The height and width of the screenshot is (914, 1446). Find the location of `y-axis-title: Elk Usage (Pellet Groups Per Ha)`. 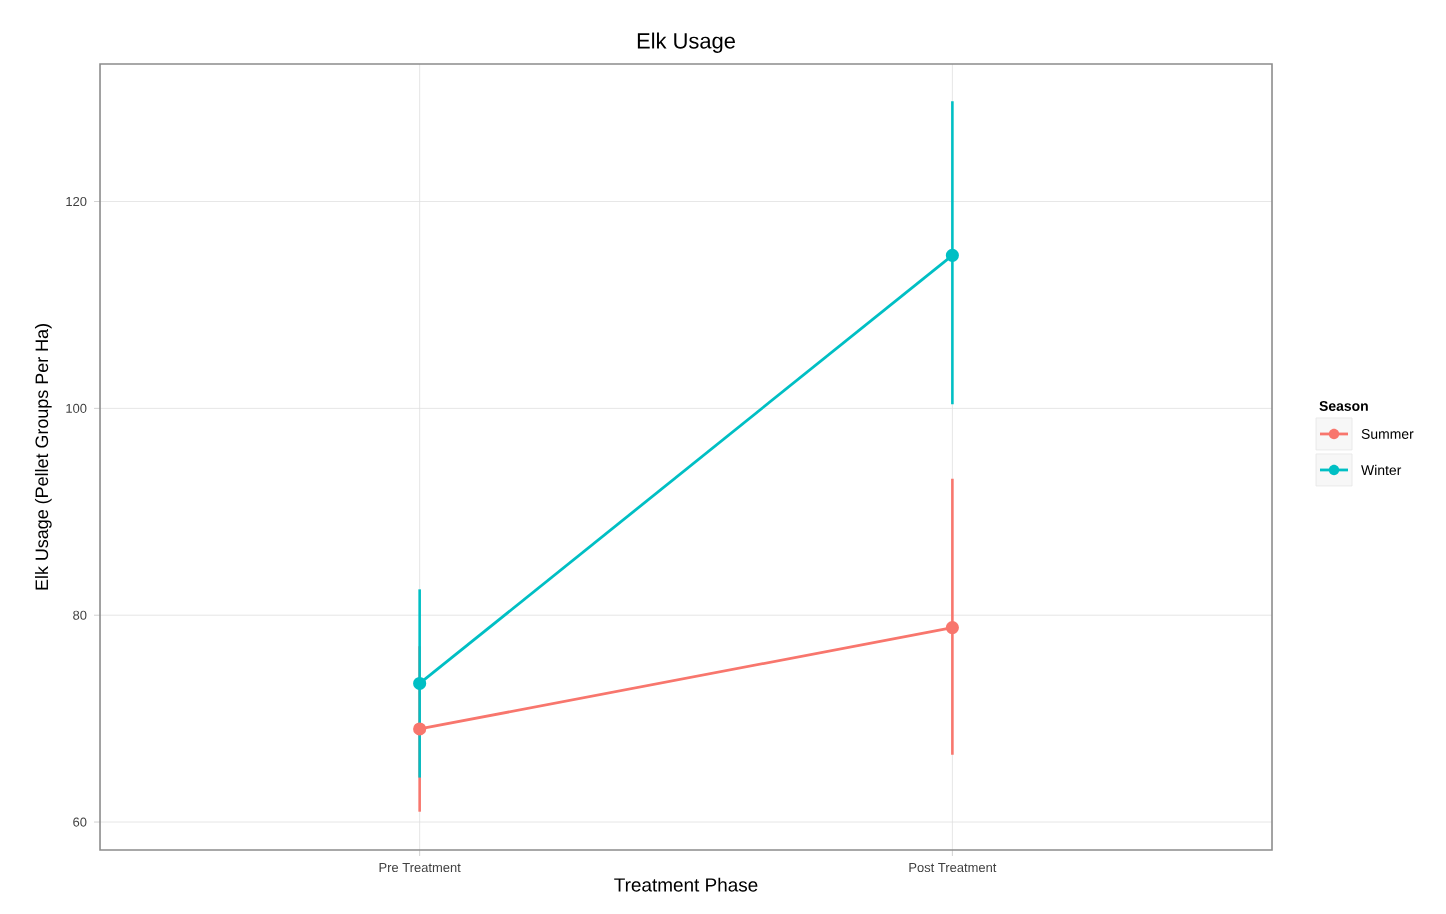

y-axis-title: Elk Usage (Pellet Groups Per Ha) is located at coordinates (43, 457).